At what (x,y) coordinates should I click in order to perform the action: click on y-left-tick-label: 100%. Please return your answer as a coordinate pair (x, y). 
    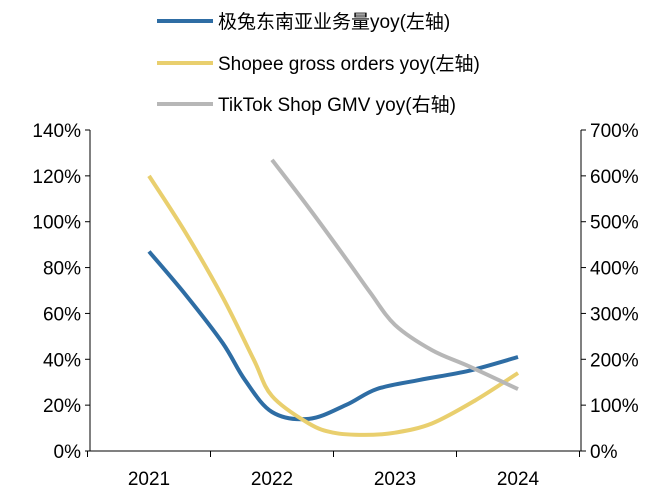
    Looking at the image, I should click on (56, 223).